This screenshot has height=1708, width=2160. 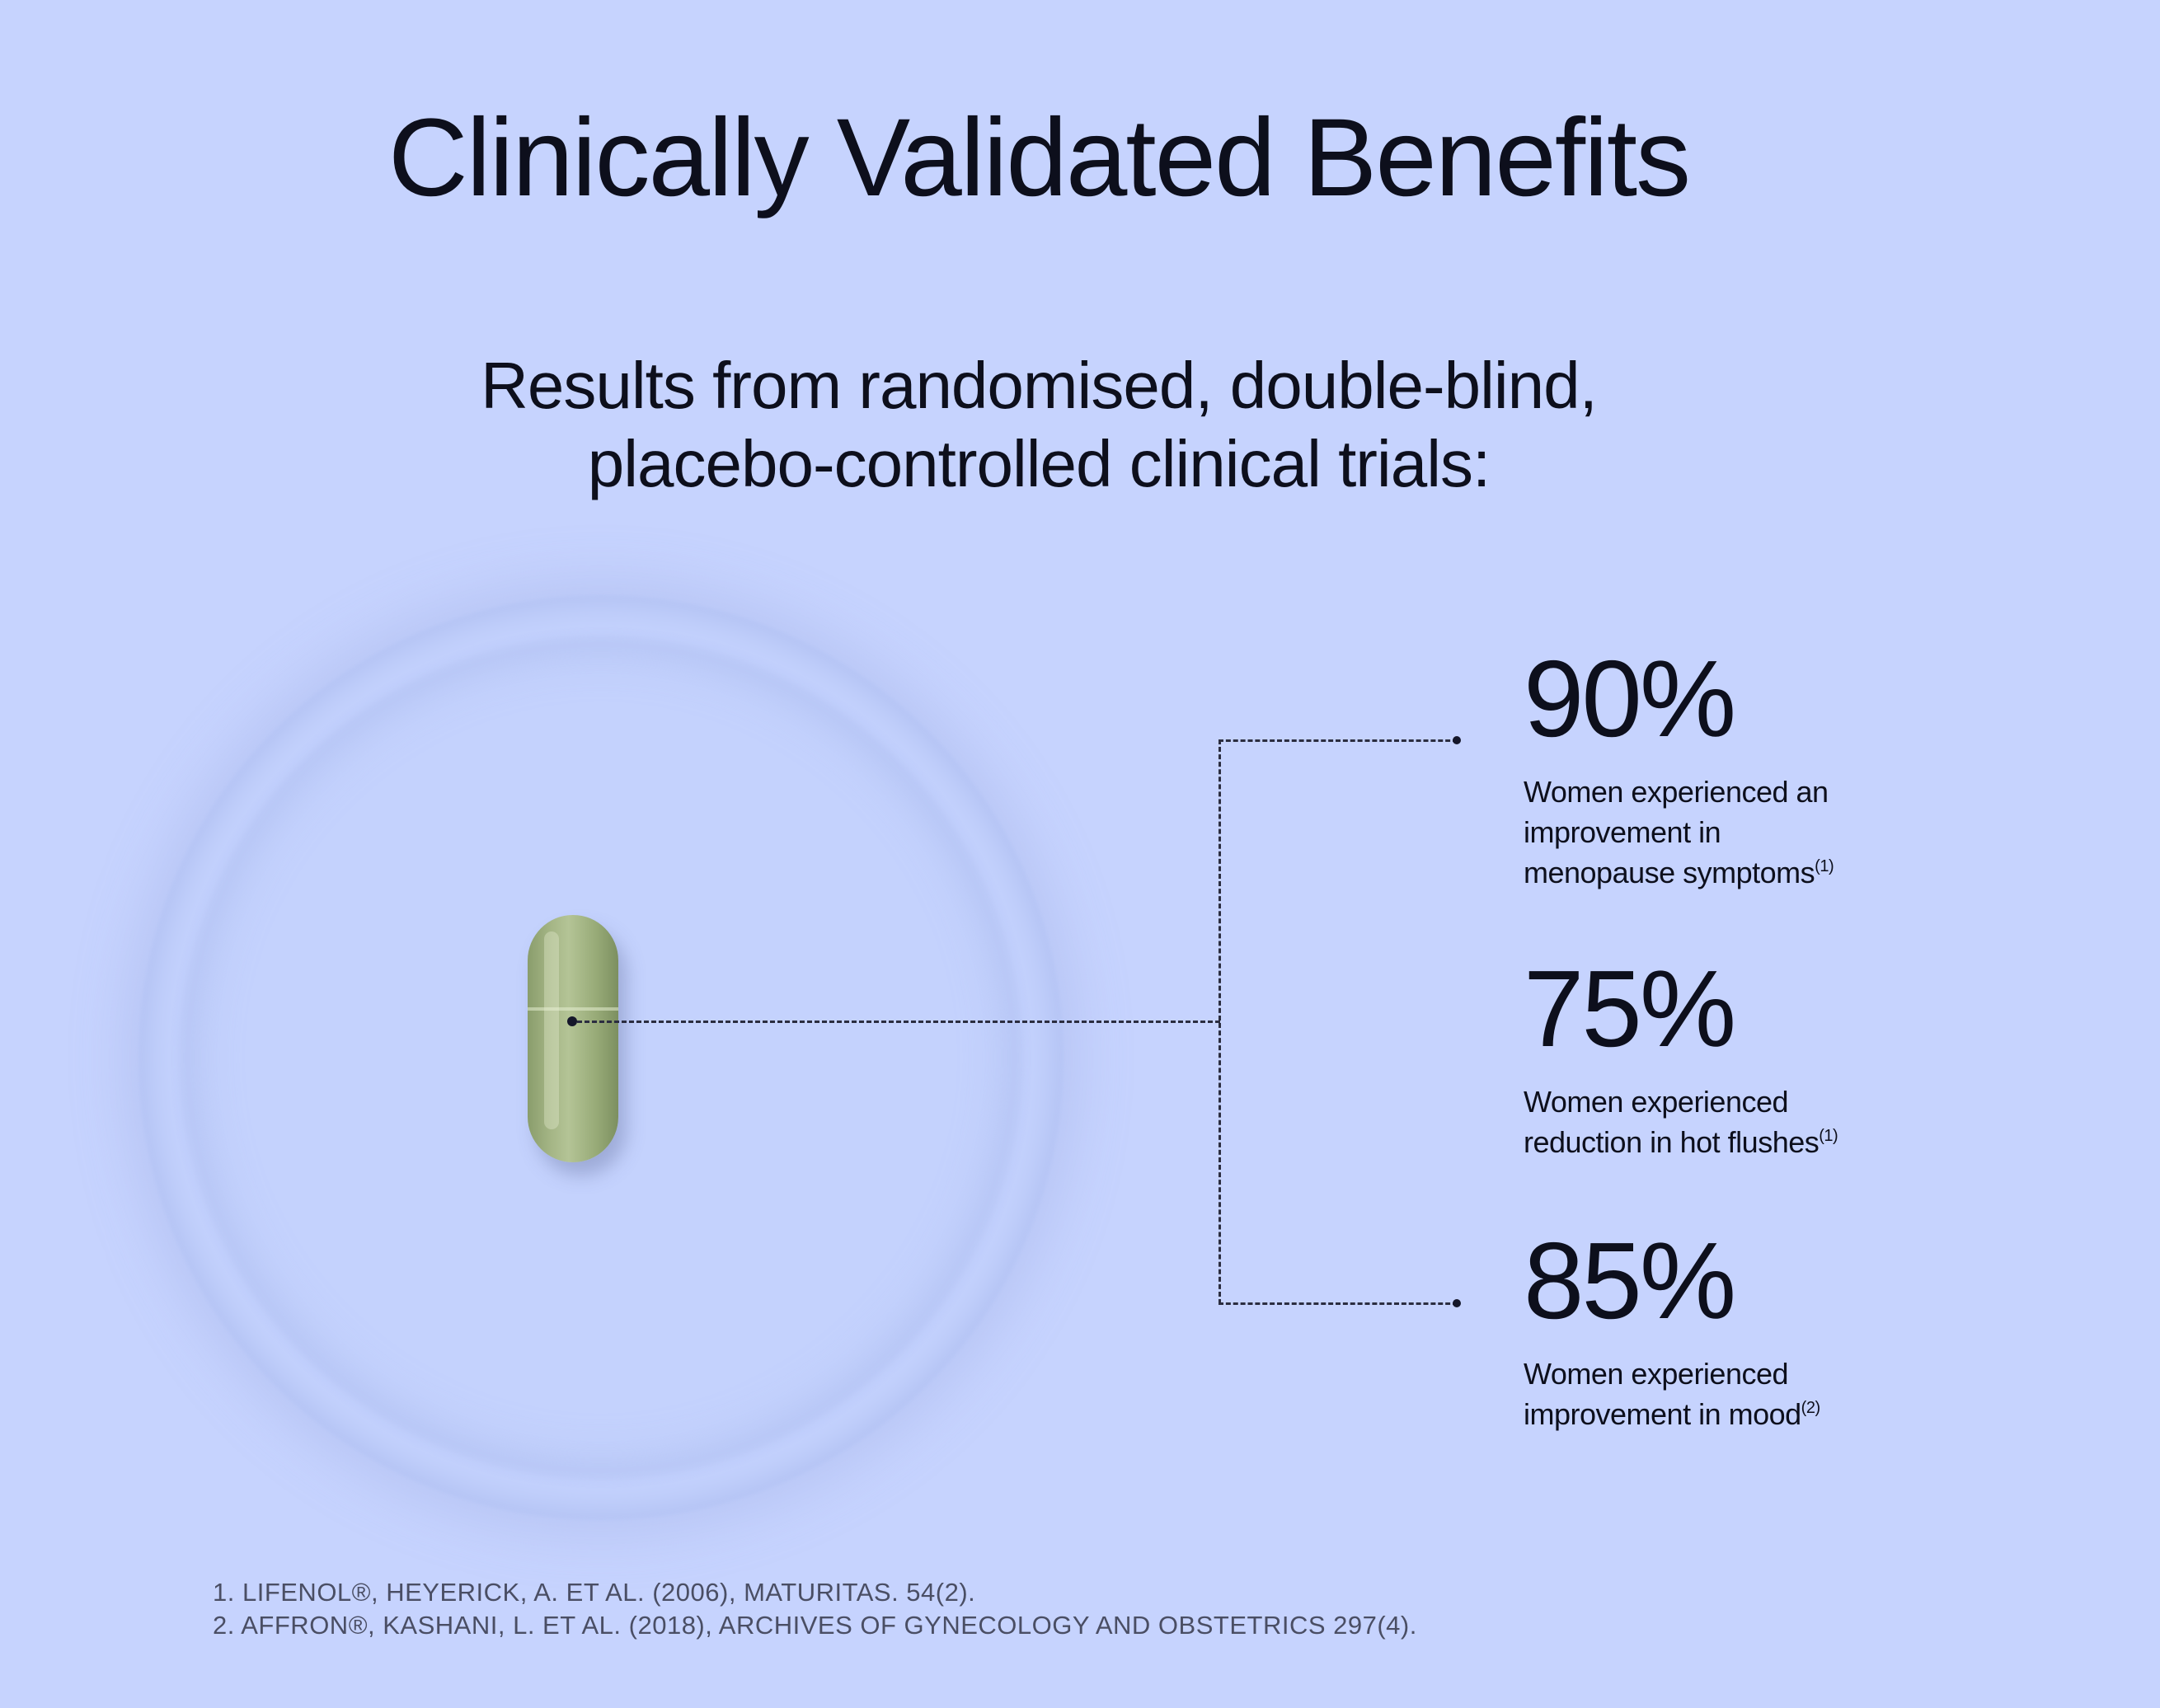 I want to click on stat-description: Women experienced improvement in mood(2), so click(x=1672, y=1394).